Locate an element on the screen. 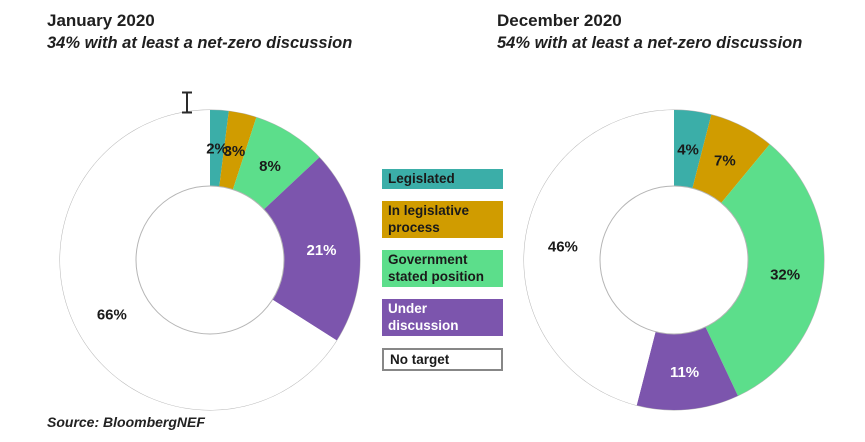 This screenshot has height=442, width=865. january-title: January 2020 is located at coordinates (101, 20).